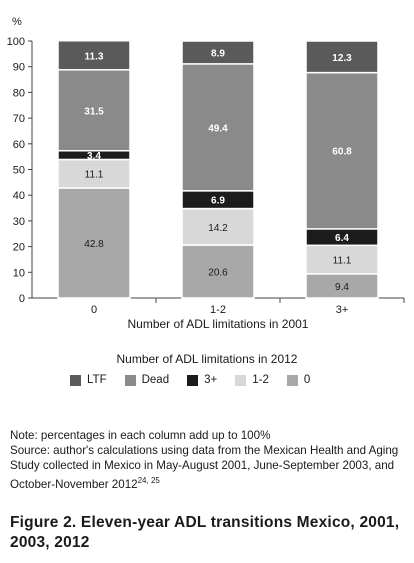  What do you see at coordinates (211, 380) in the screenshot?
I see `legend-label: 3+` at bounding box center [211, 380].